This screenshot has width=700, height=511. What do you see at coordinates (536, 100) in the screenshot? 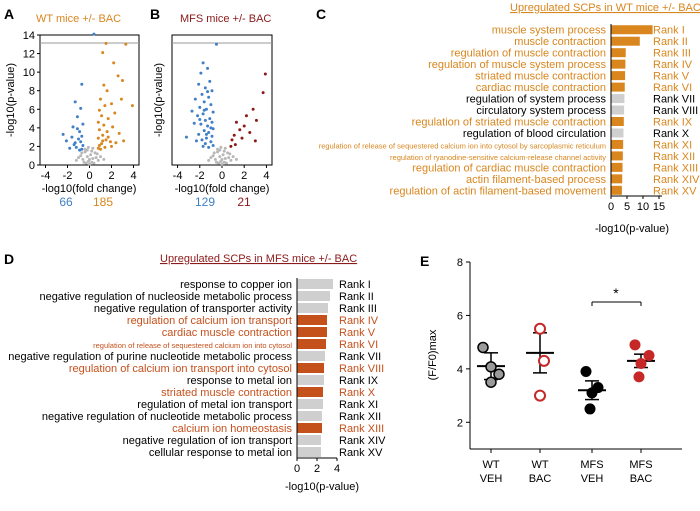
I see `bar-category-label: regulation of system process` at bounding box center [536, 100].